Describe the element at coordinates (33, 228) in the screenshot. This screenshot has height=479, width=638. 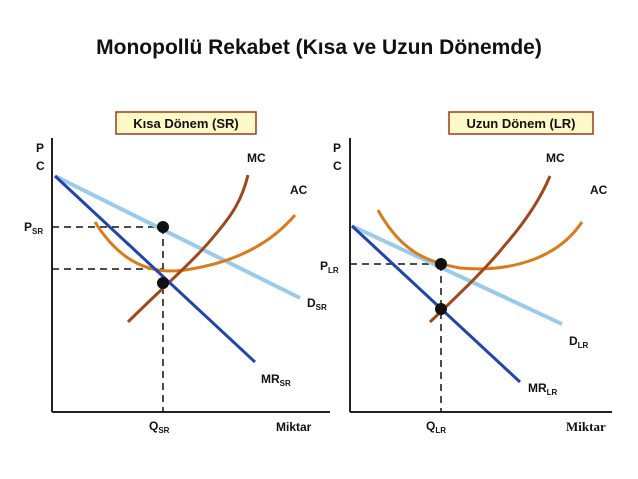
I see `sr-price-label: PSR` at that location.